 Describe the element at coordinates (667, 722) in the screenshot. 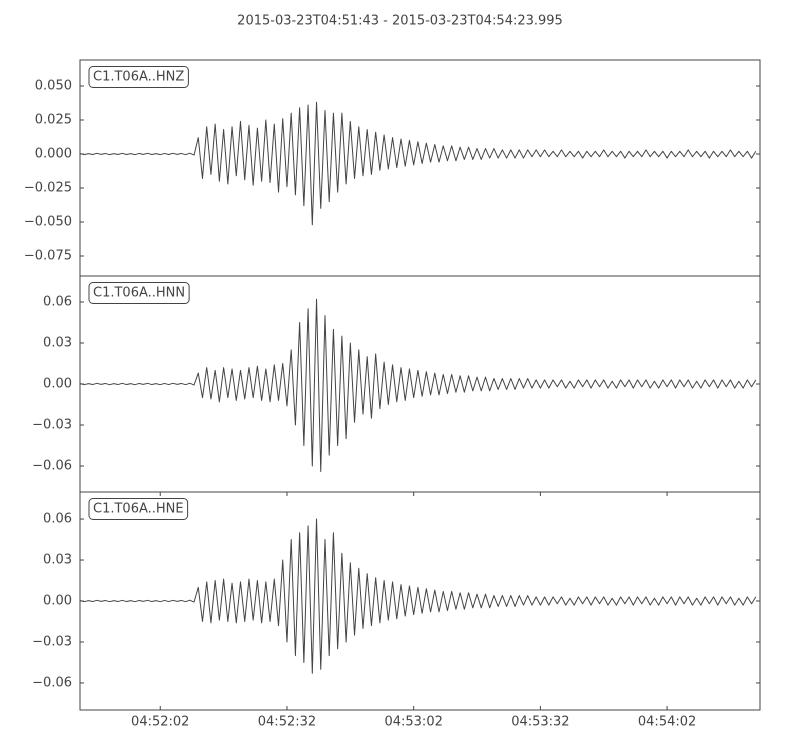

I see `x-tick-label: 04:54:02` at that location.